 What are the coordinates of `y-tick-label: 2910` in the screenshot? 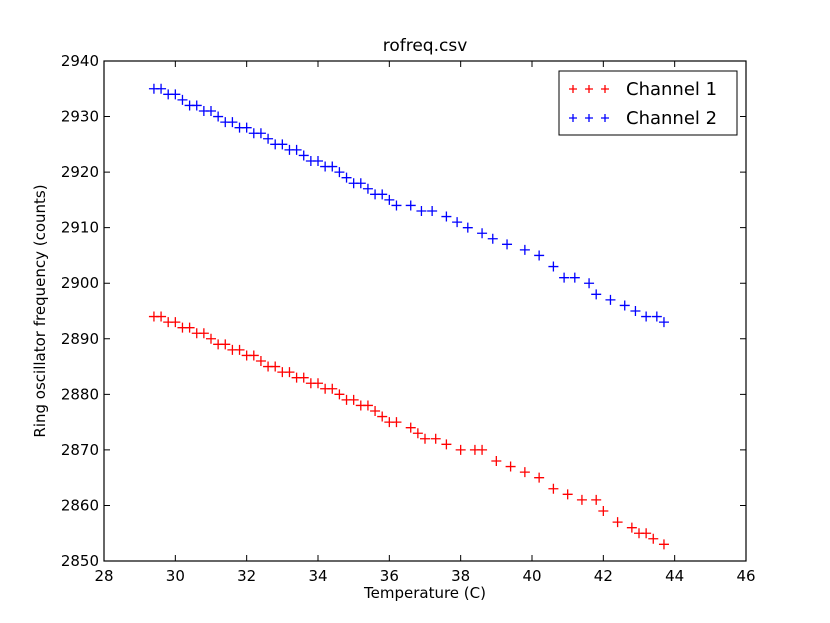 It's located at (80, 228).